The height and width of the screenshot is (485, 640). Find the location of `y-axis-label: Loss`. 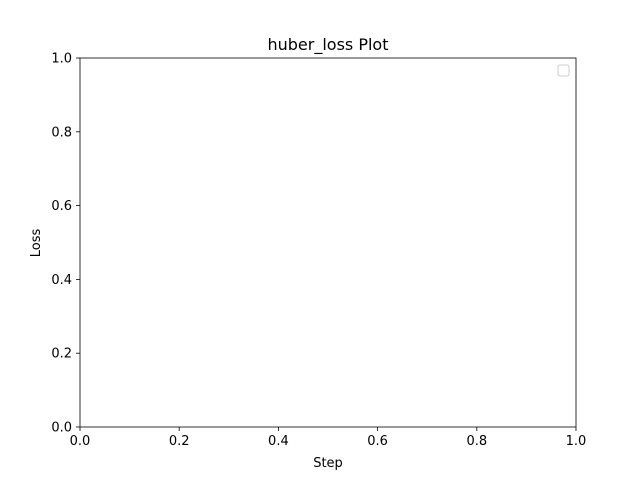

y-axis-label: Loss is located at coordinates (36, 243).